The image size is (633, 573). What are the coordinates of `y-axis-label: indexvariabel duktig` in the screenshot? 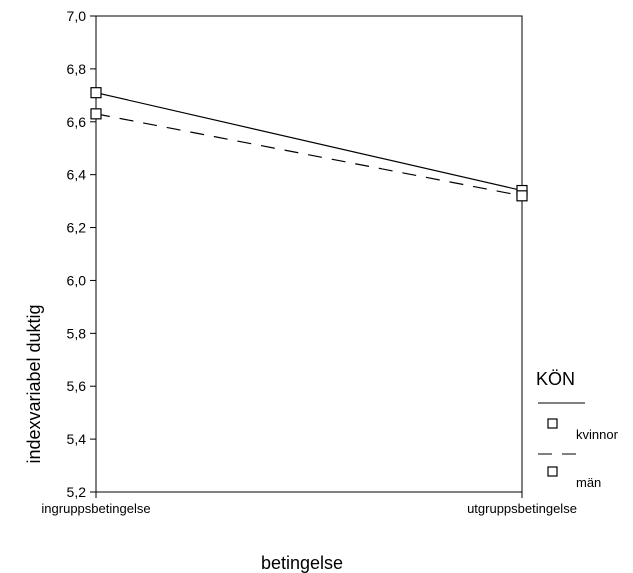 It's located at (34, 383).